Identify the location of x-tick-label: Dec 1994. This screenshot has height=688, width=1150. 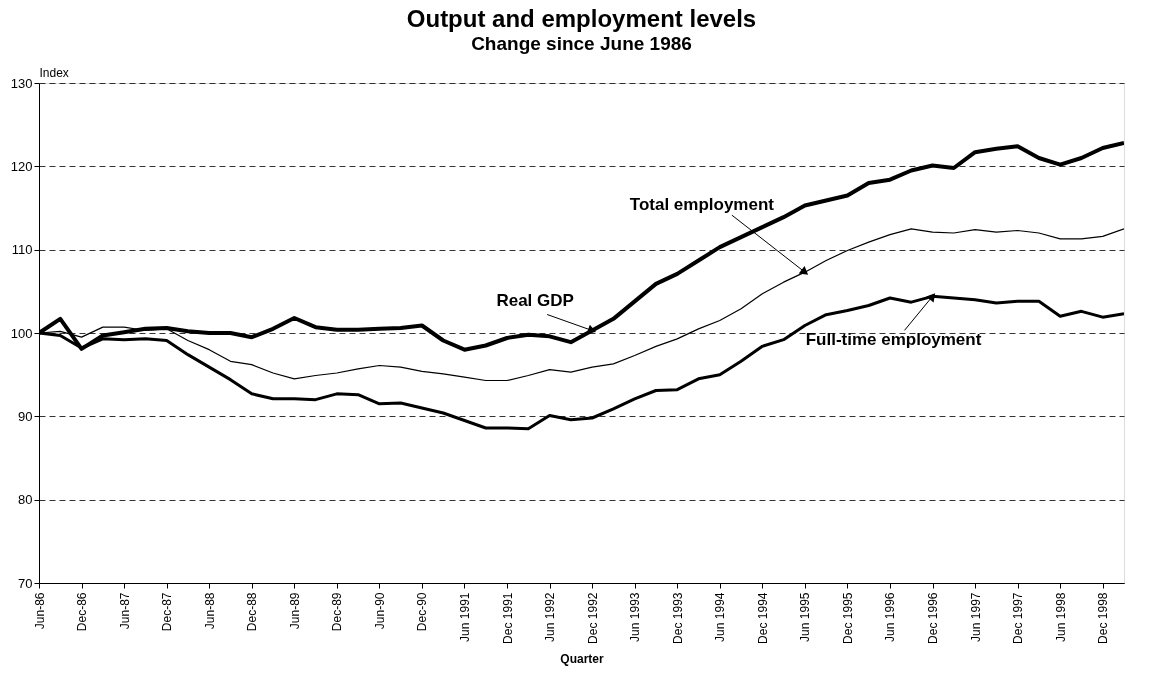
(762, 618).